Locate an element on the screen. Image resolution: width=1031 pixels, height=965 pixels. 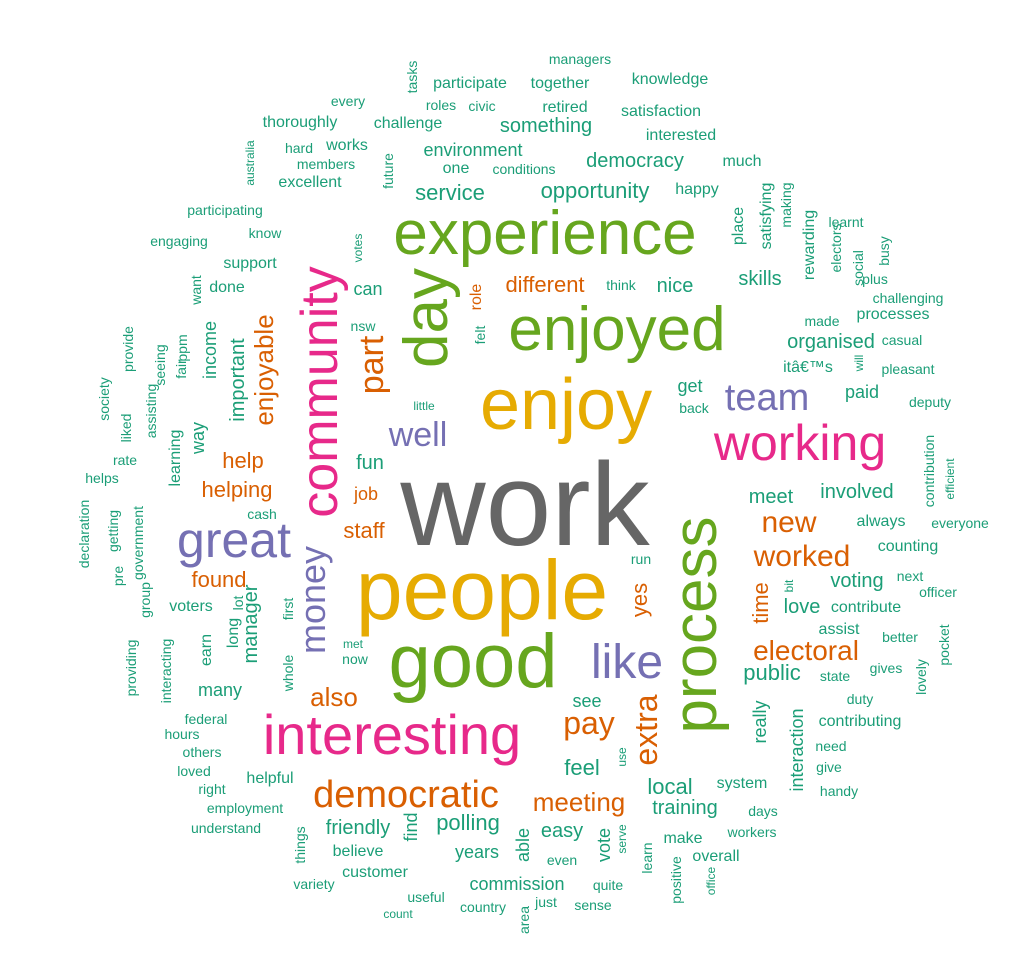
cloud-word: retired is located at coordinates (565, 107).